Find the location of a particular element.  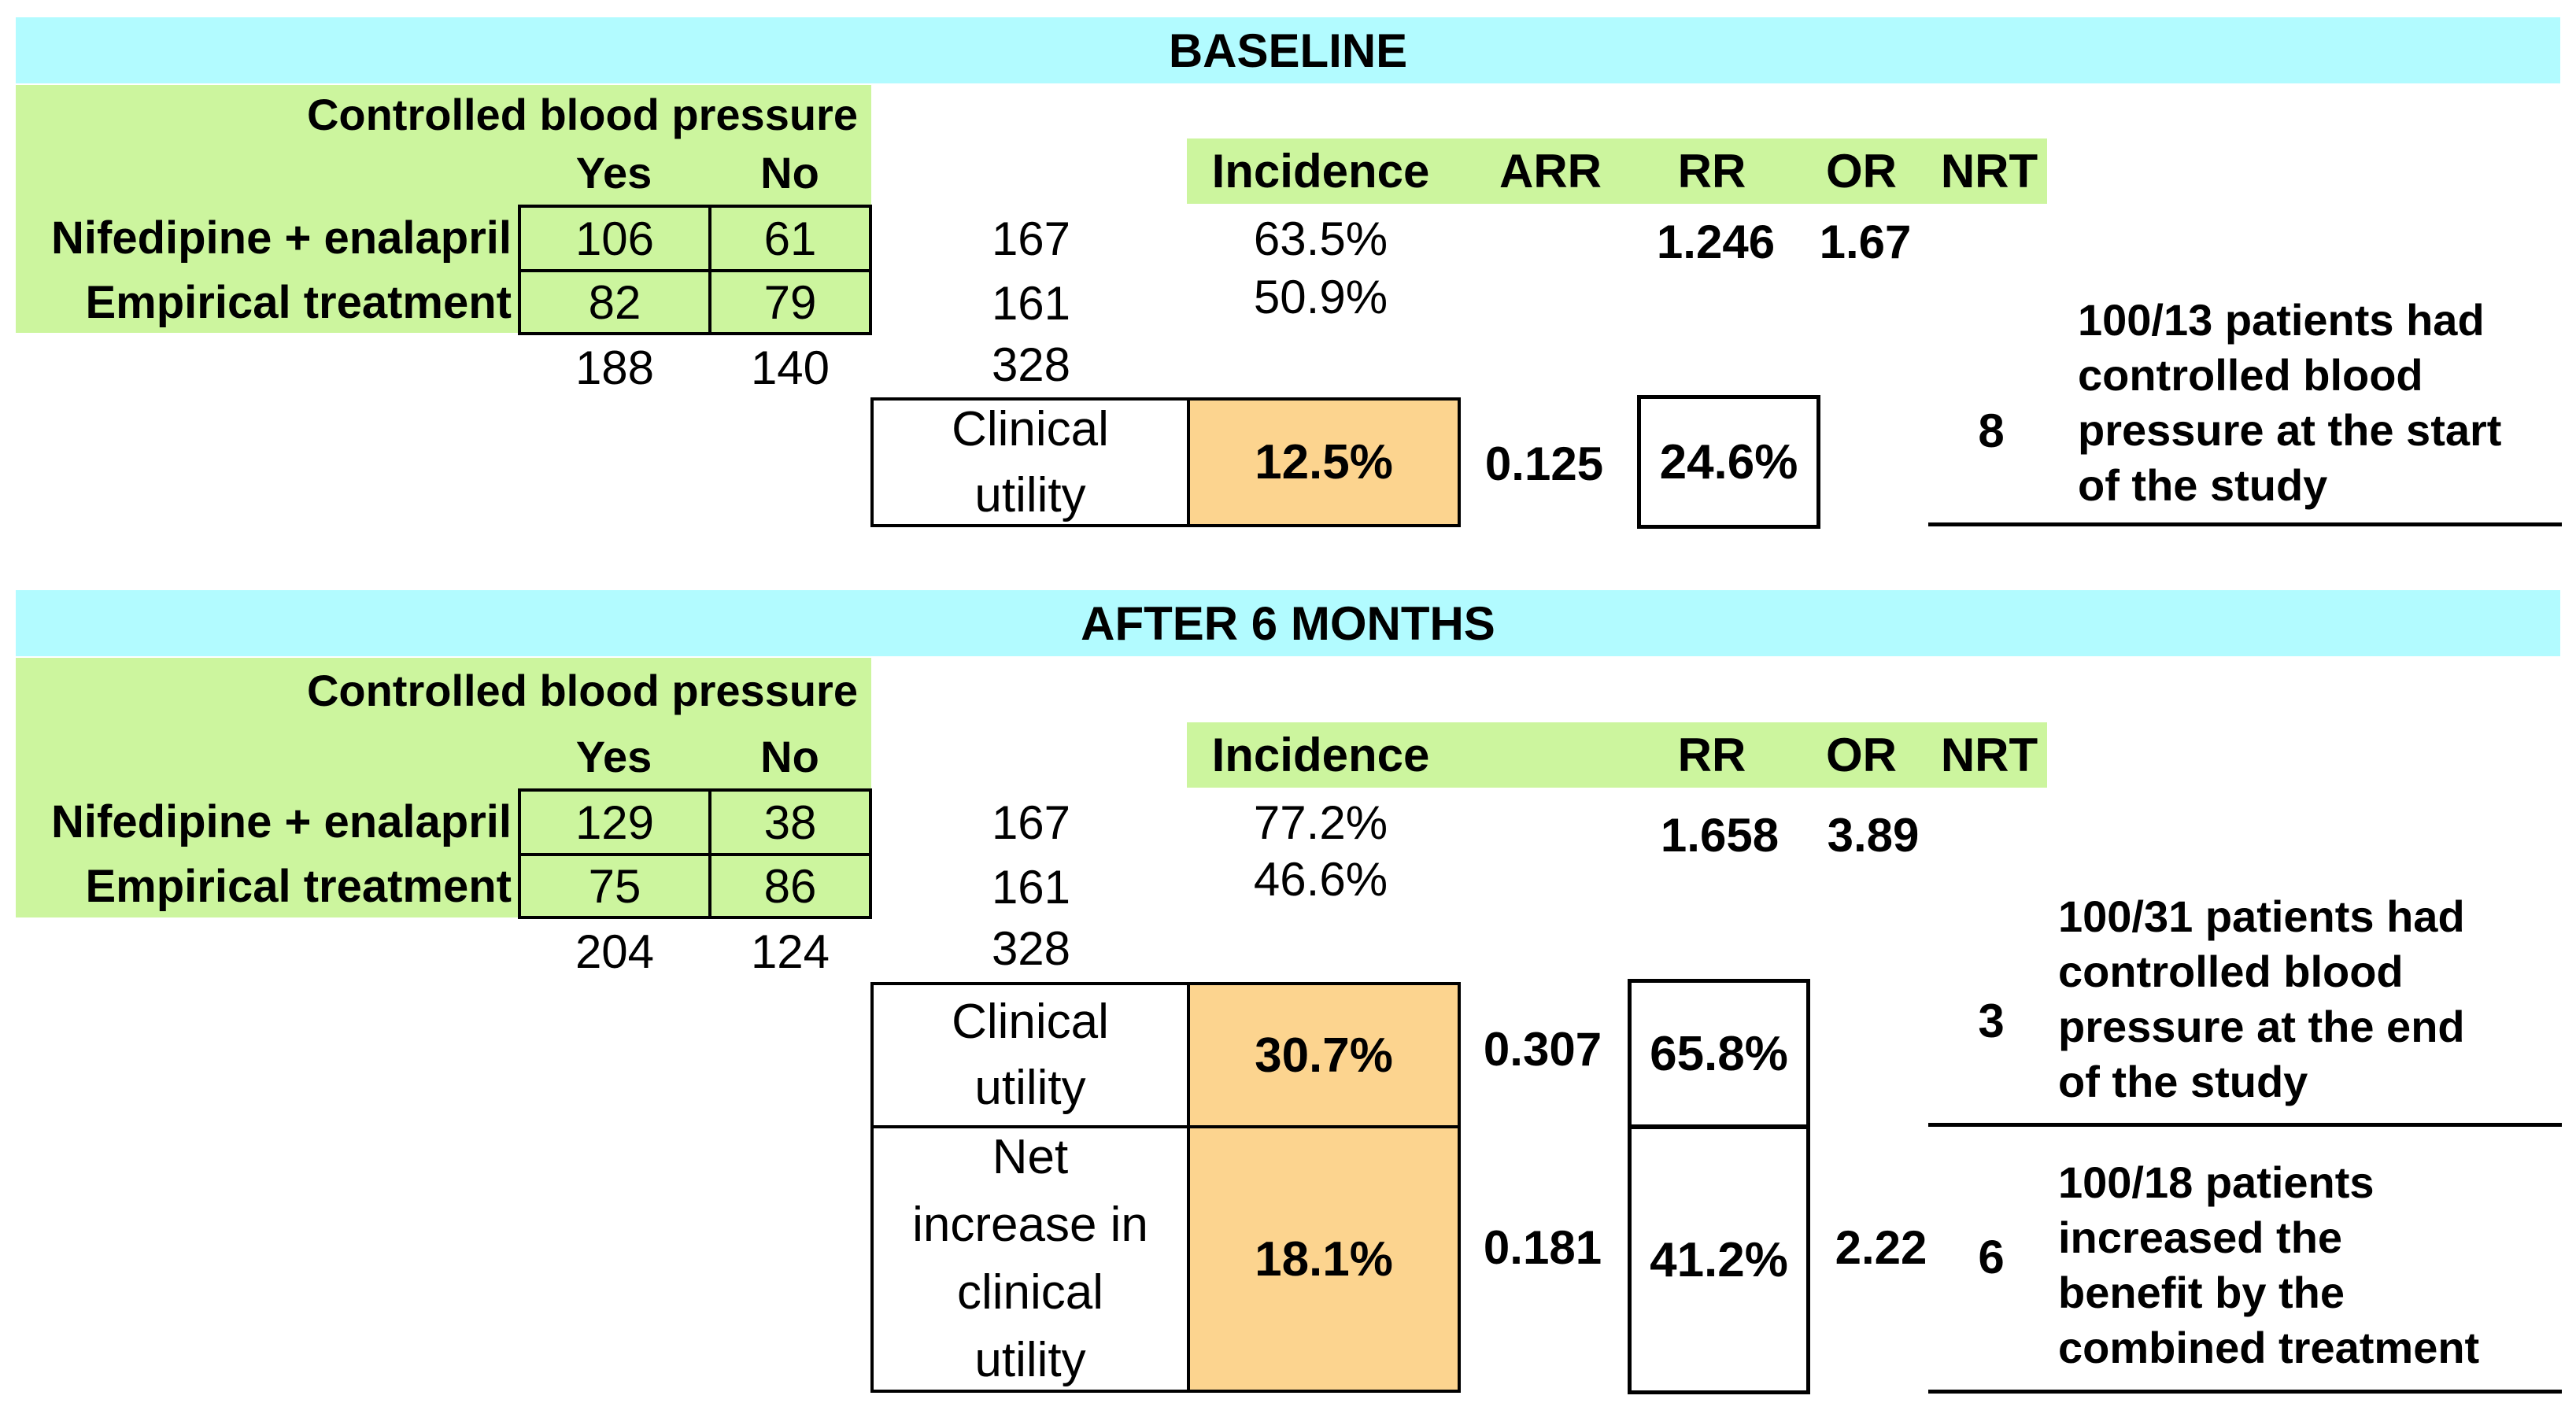

after-note-line1: 100/31 patients had is located at coordinates (2261, 917).